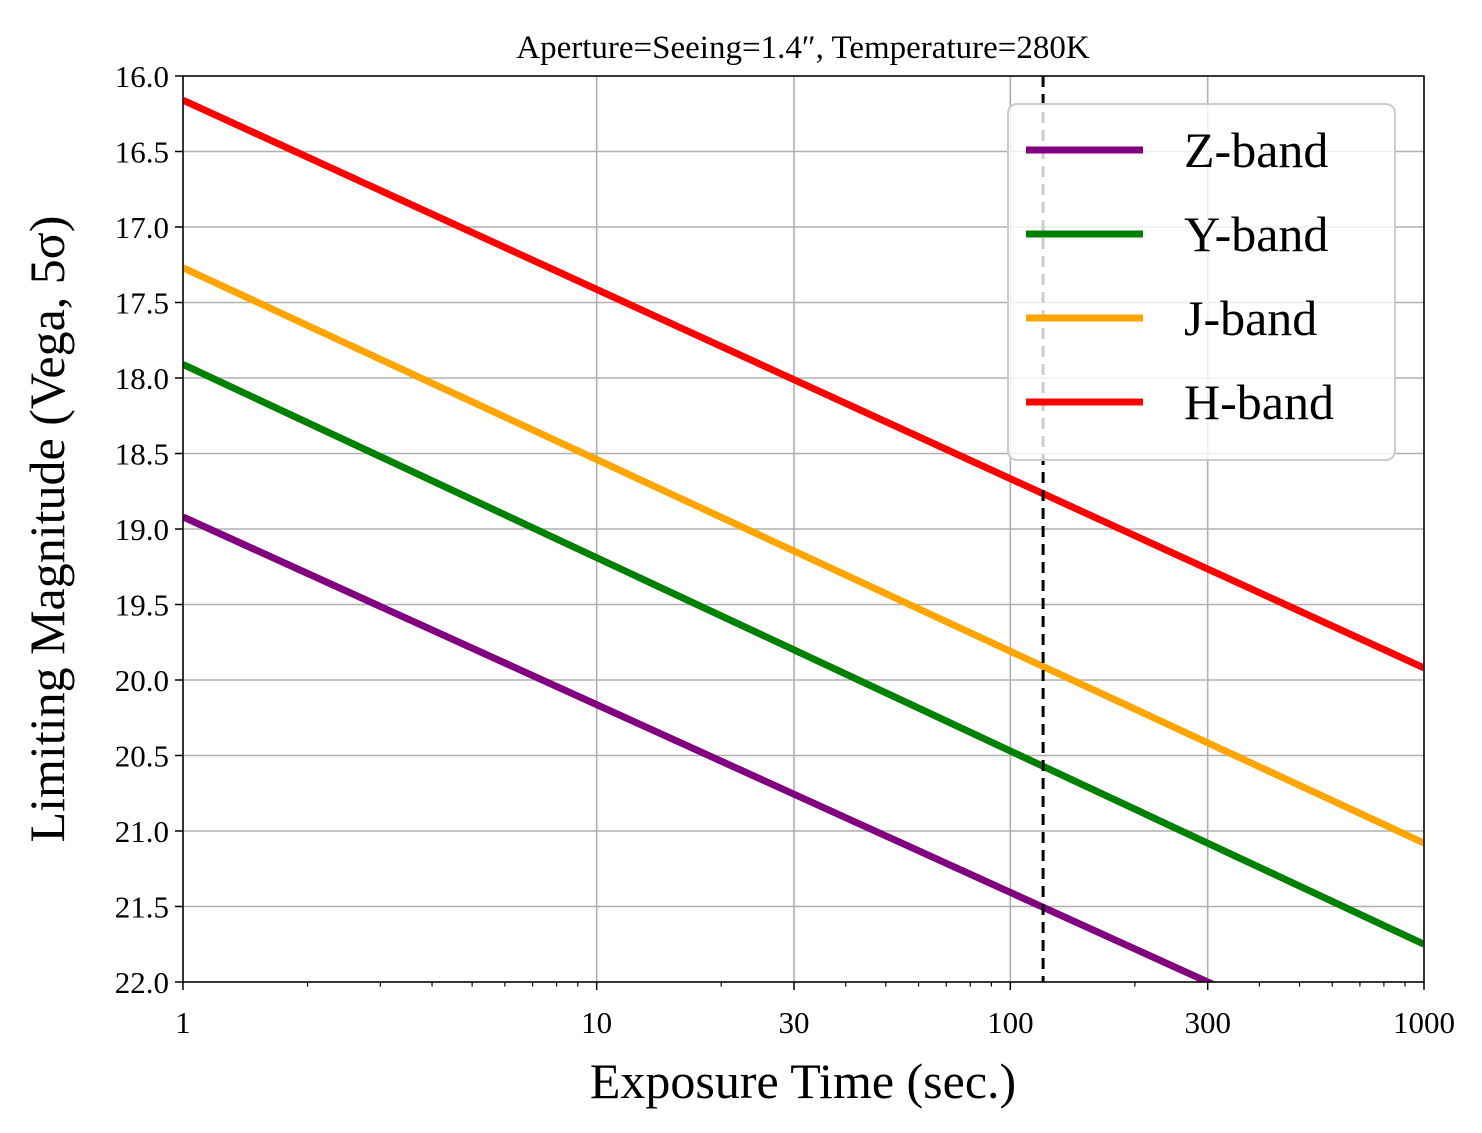 Image resolution: width=1482 pixels, height=1133 pixels. What do you see at coordinates (142, 831) in the screenshot?
I see `y-tick-label: 21.0` at bounding box center [142, 831].